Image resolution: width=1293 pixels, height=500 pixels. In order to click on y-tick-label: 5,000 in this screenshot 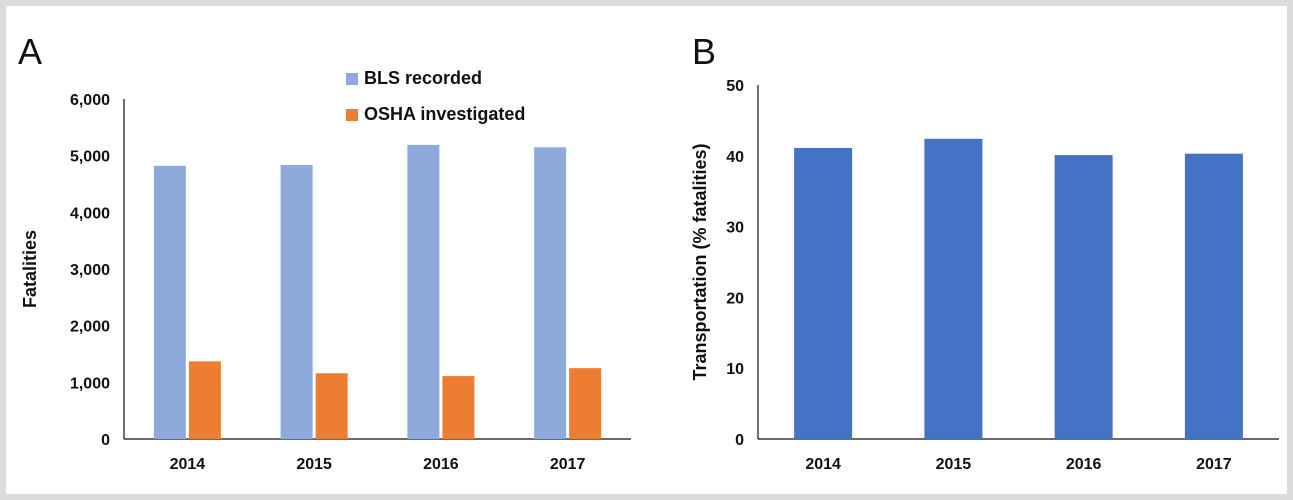, I will do `click(90, 157)`.